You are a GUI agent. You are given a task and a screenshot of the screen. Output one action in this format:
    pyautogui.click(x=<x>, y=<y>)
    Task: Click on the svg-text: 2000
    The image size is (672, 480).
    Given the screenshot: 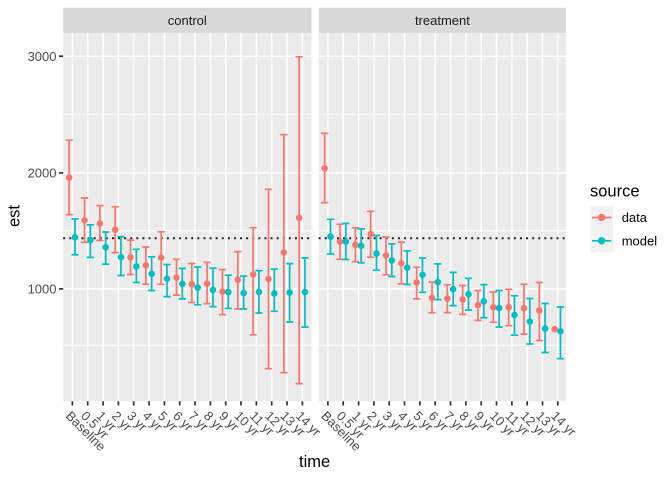 What is the action you would take?
    pyautogui.click(x=42, y=173)
    